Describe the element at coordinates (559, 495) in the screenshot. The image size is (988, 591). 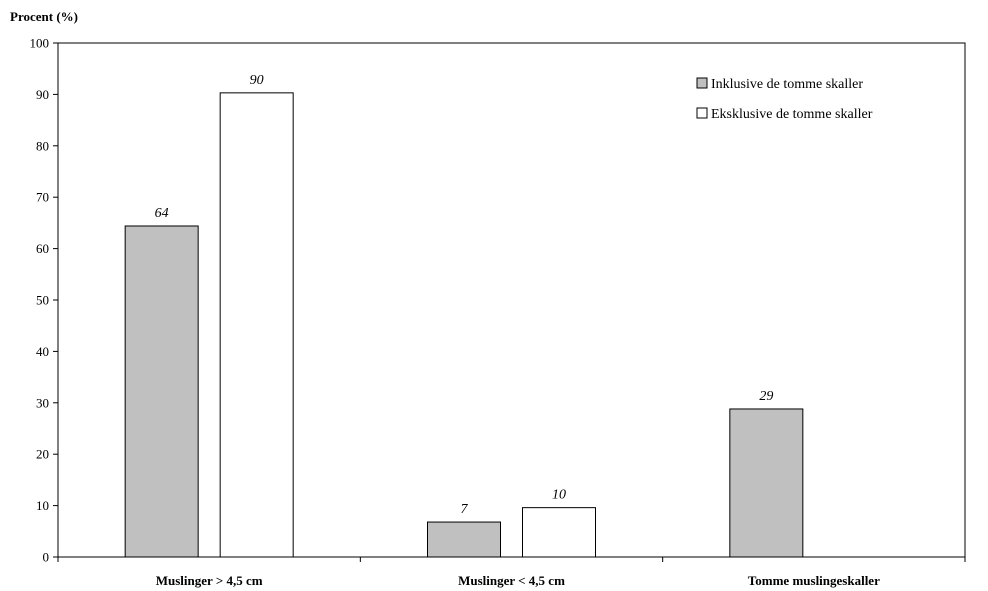
I see `data-label: 10` at that location.